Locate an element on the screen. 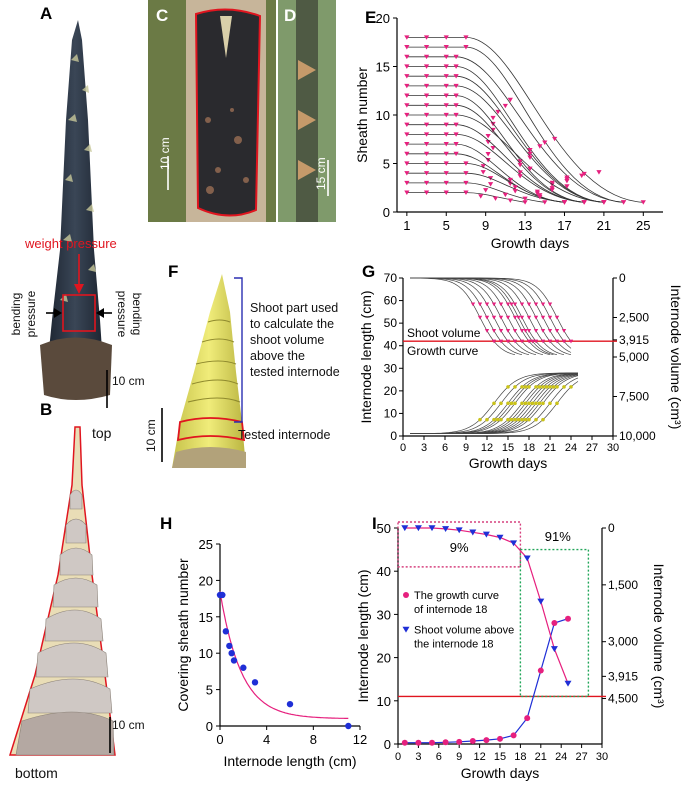 Image resolution: width=682 pixels, height=787 pixels. weight-pressure-label: weight pressure is located at coordinates (71, 243).